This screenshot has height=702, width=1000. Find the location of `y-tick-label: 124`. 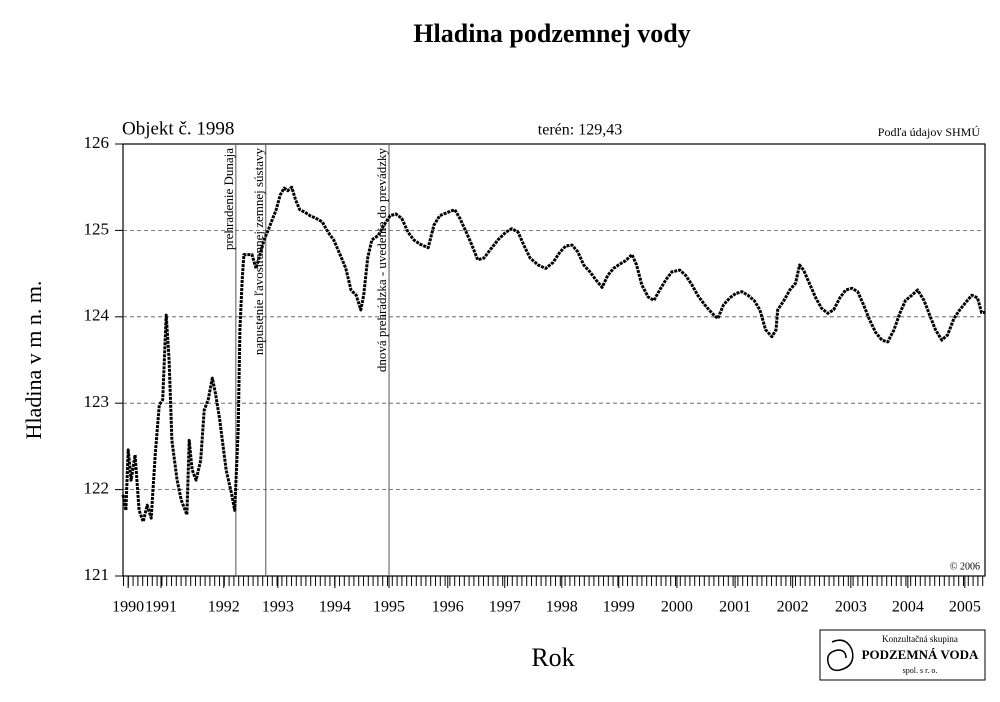

y-tick-label: 124 is located at coordinates (97, 315).